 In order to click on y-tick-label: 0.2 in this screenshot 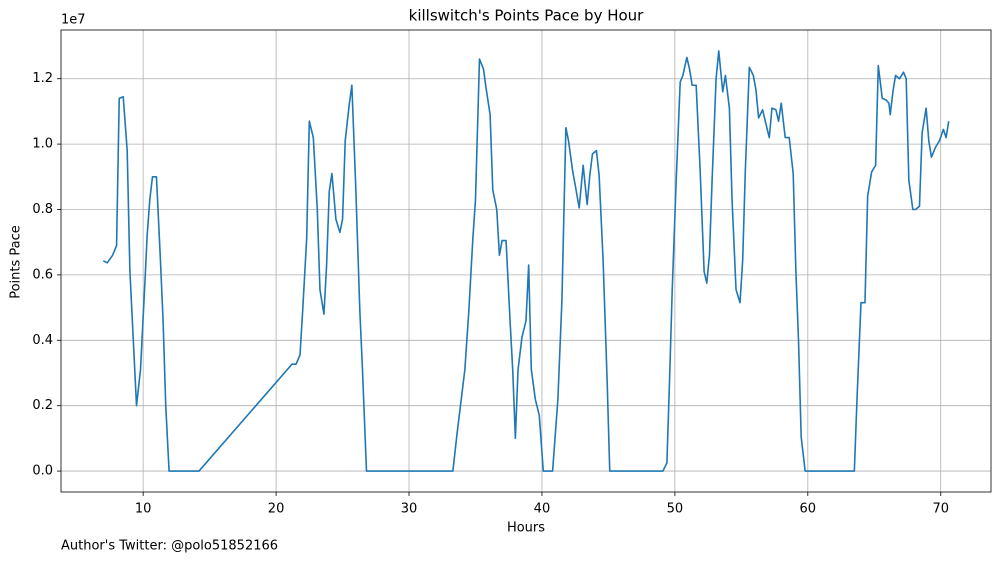, I will do `click(42, 405)`.